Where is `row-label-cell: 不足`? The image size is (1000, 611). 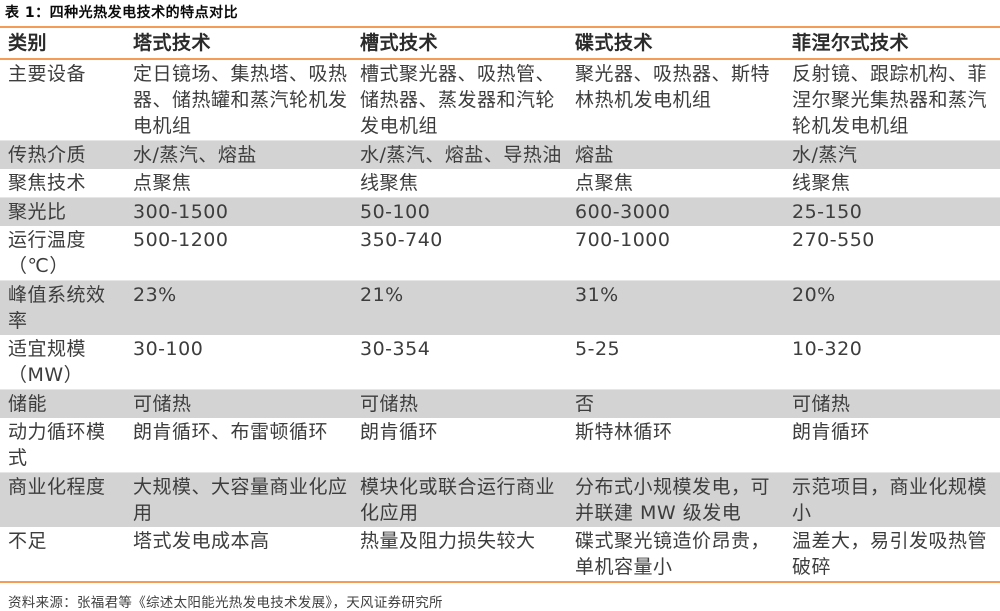
row-label-cell: 不足 is located at coordinates (28, 541).